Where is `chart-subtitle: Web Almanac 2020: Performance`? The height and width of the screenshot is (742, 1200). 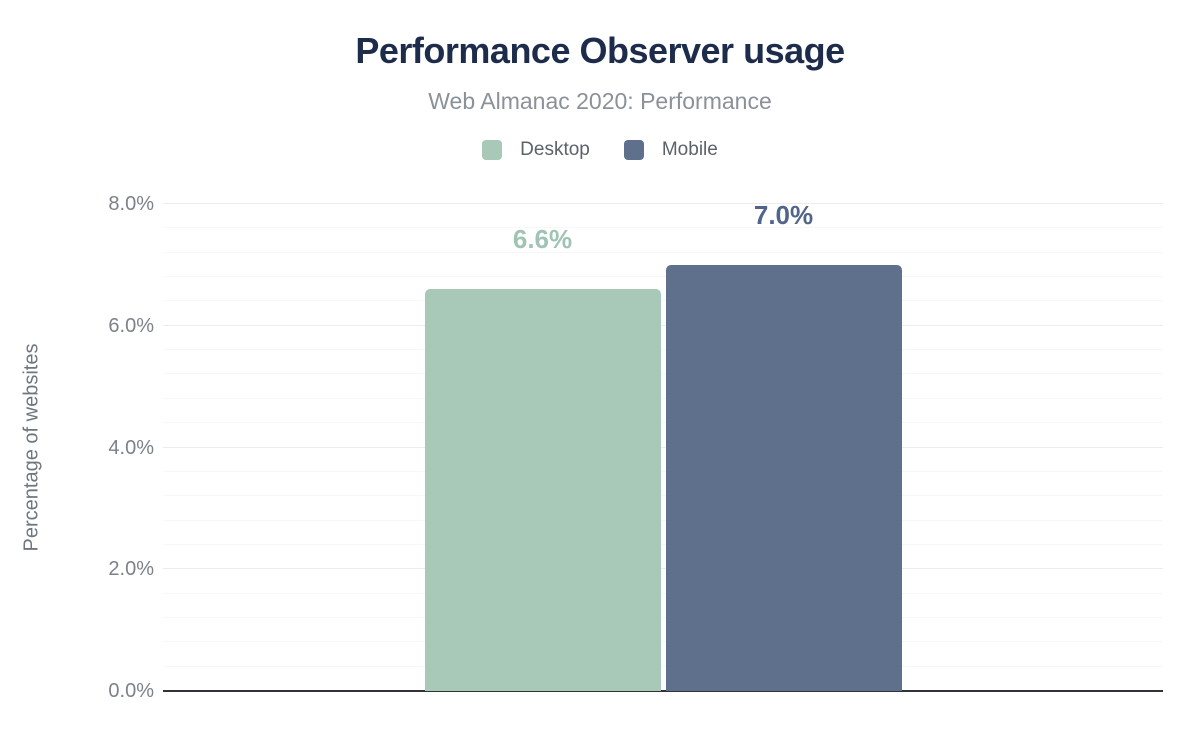
chart-subtitle: Web Almanac 2020: Performance is located at coordinates (600, 101).